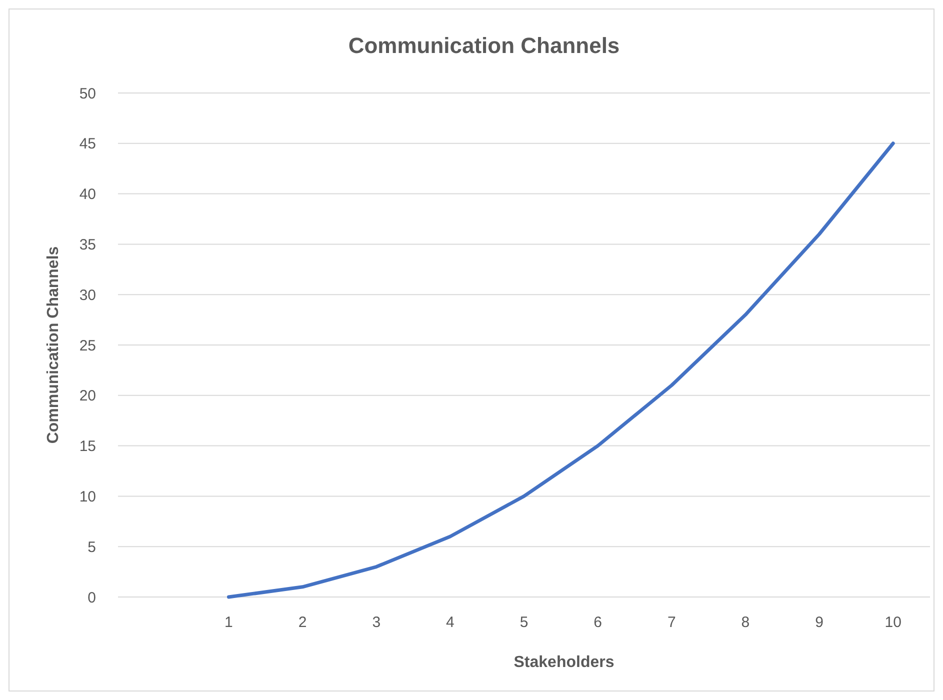 This screenshot has width=943, height=700. I want to click on x-tick-label: 7, so click(671, 622).